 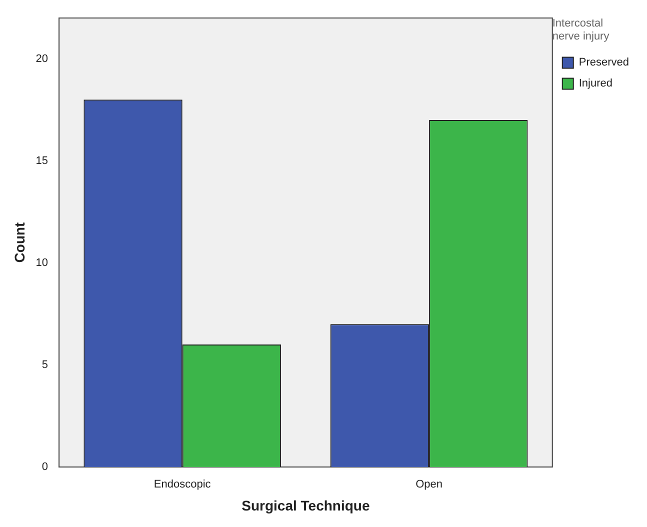 I want to click on x-tick-label: Open, so click(x=429, y=484).